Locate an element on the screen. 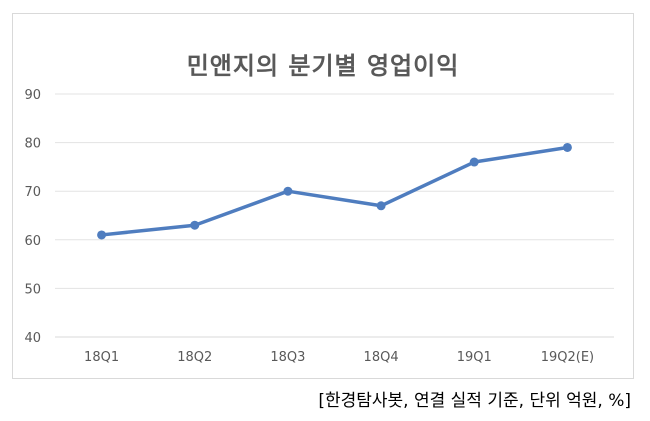  x-tick-label: 18Q3 is located at coordinates (287, 357).